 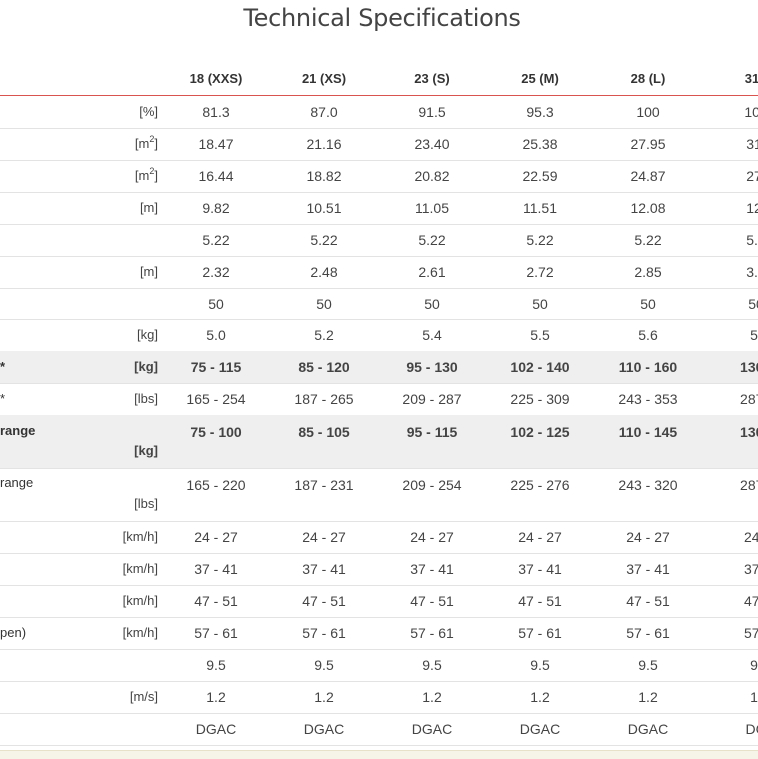 What do you see at coordinates (749, 399) in the screenshot?
I see `table-cell: 287 -` at bounding box center [749, 399].